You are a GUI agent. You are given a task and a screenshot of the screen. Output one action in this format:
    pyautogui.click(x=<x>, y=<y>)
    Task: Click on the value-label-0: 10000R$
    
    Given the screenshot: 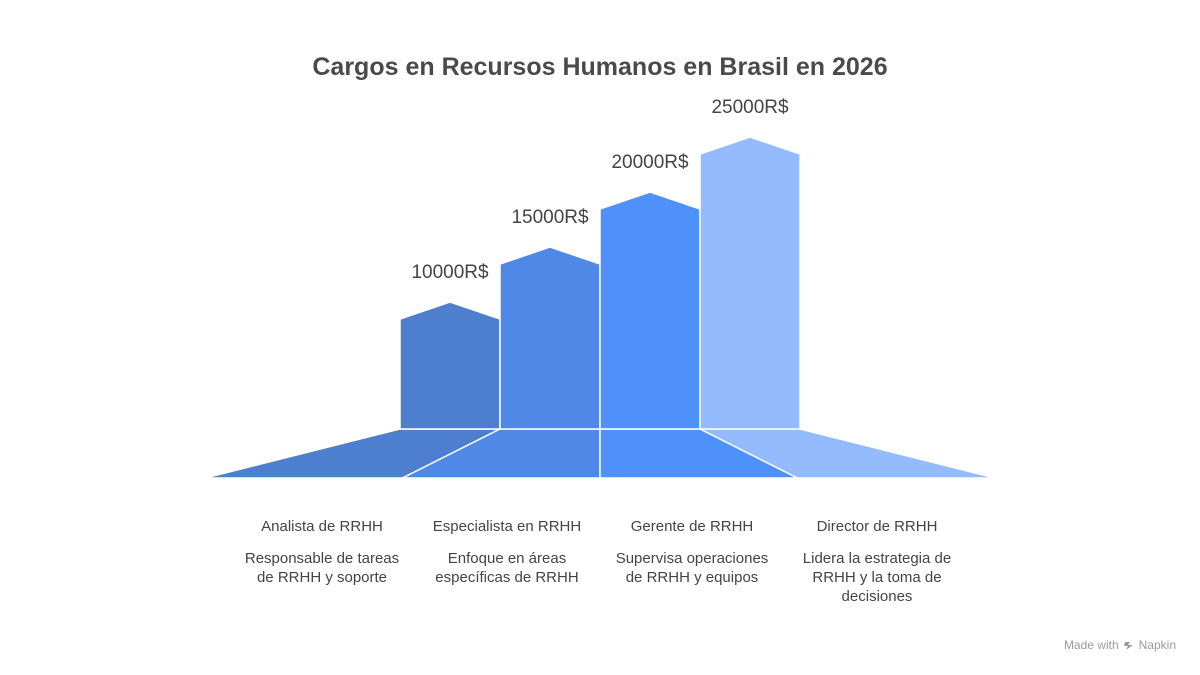 What is the action you would take?
    pyautogui.click(x=450, y=272)
    